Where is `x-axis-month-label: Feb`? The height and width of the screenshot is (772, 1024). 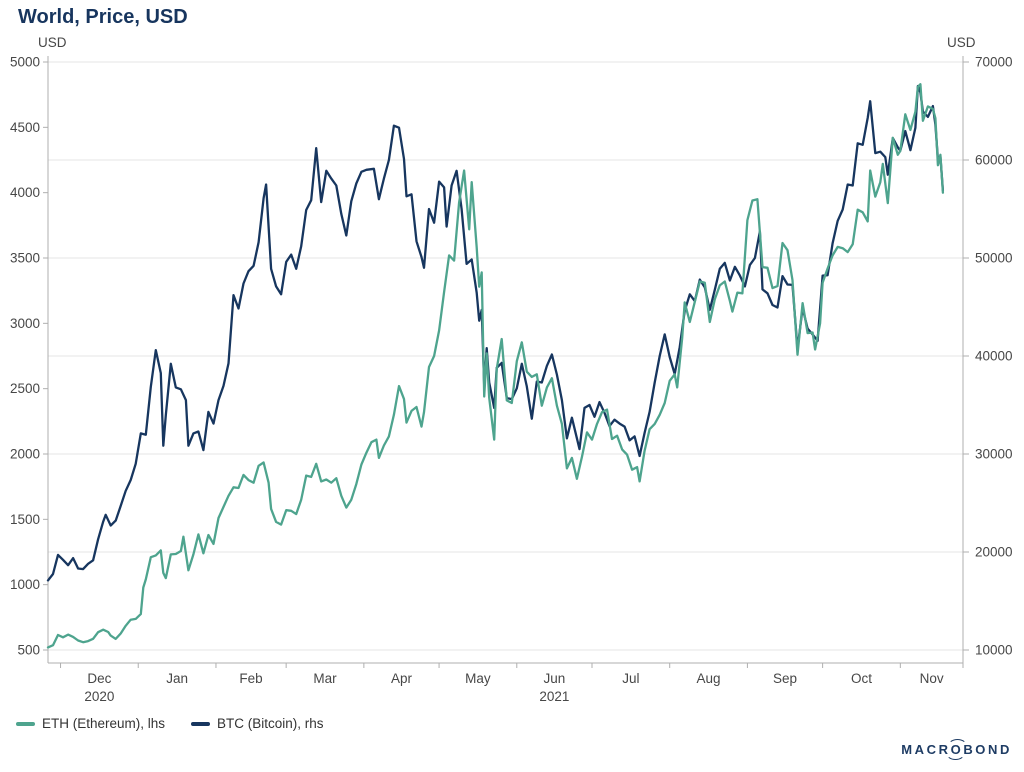
x-axis-month-label: Feb is located at coordinates (250, 678).